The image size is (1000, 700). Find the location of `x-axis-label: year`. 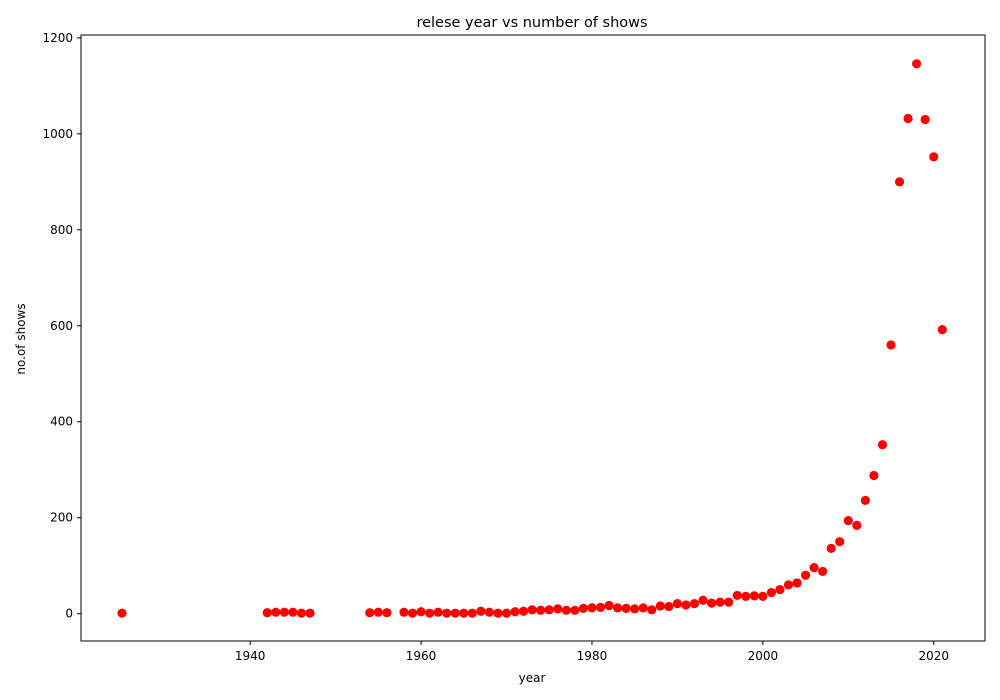

x-axis-label: year is located at coordinates (532, 678).